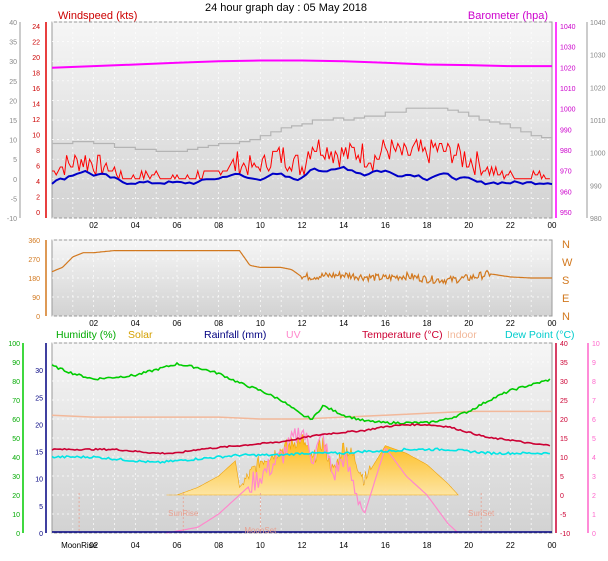 The height and width of the screenshot is (561, 608). What do you see at coordinates (13, 82) in the screenshot?
I see `wind-axis-outer-tick-label: 25` at bounding box center [13, 82].